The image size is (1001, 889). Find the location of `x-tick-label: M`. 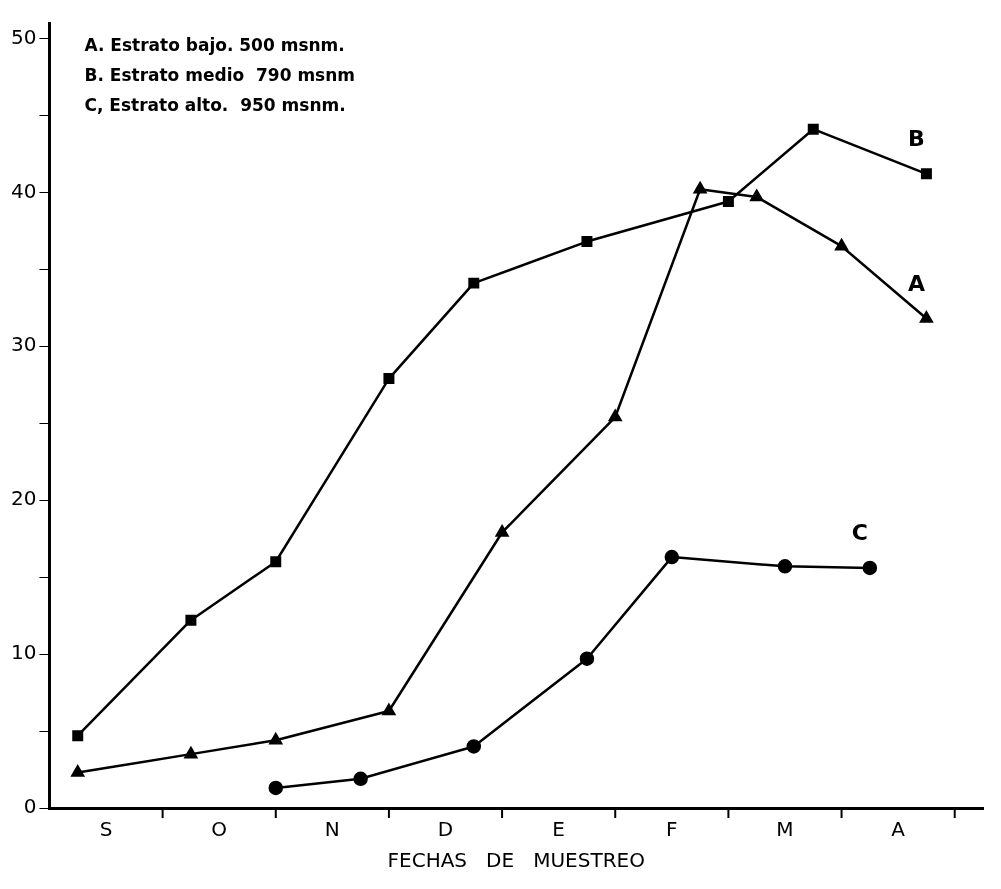

x-tick-label: M is located at coordinates (785, 829).